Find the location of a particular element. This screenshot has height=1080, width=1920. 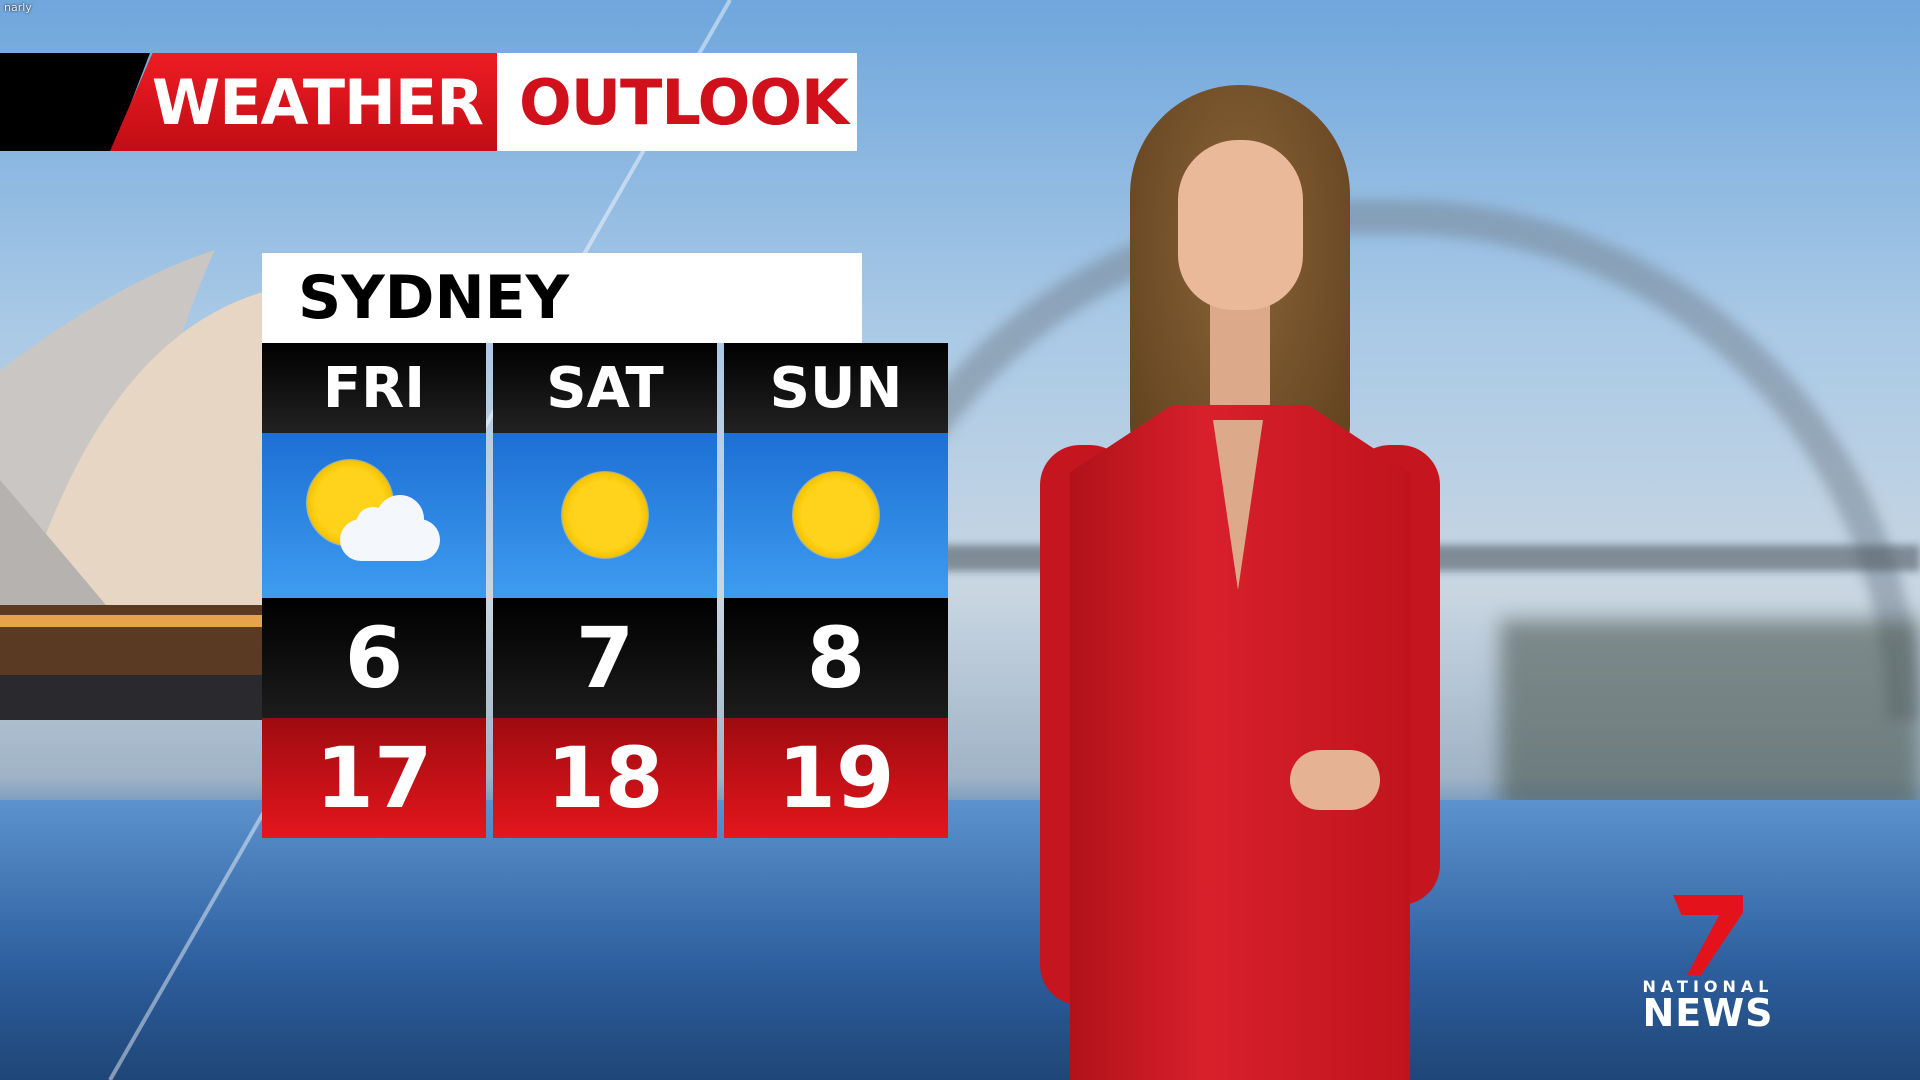

weather-outlook-banner: WEATHER OUTLOOK is located at coordinates (428, 102).